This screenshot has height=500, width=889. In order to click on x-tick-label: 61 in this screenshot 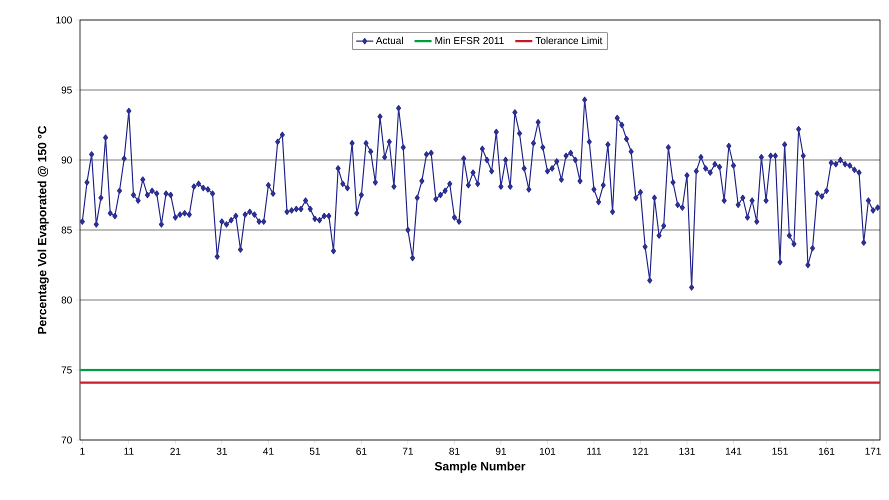, I will do `click(361, 451)`.